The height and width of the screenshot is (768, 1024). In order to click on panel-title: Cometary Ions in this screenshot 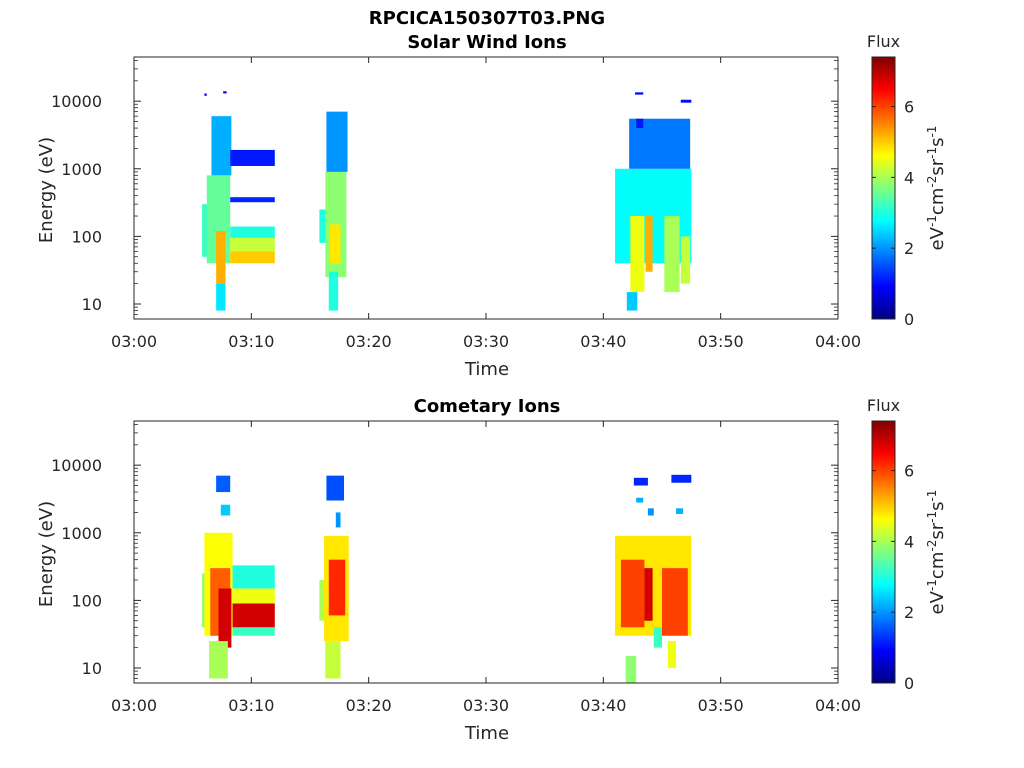, I will do `click(487, 406)`.